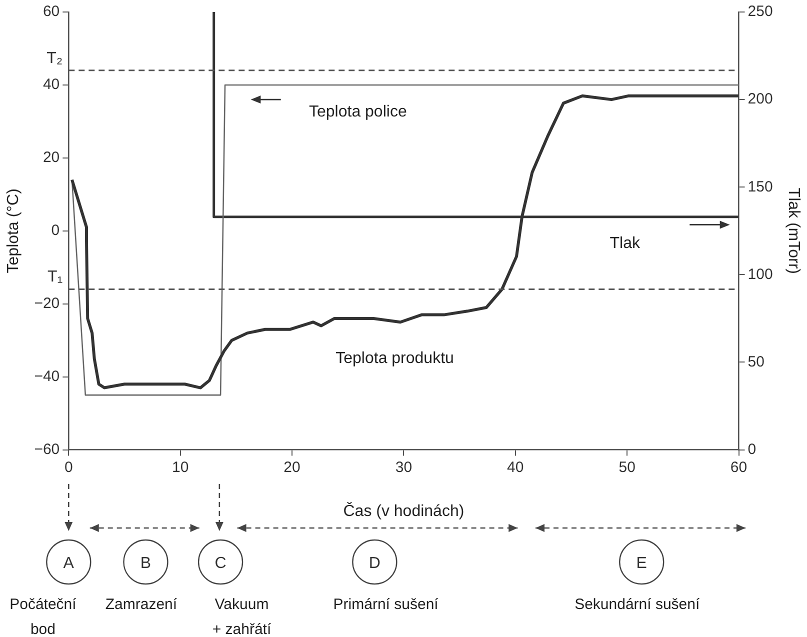 The image size is (807, 637). I want to click on y-tick-label: 60, so click(51, 11).